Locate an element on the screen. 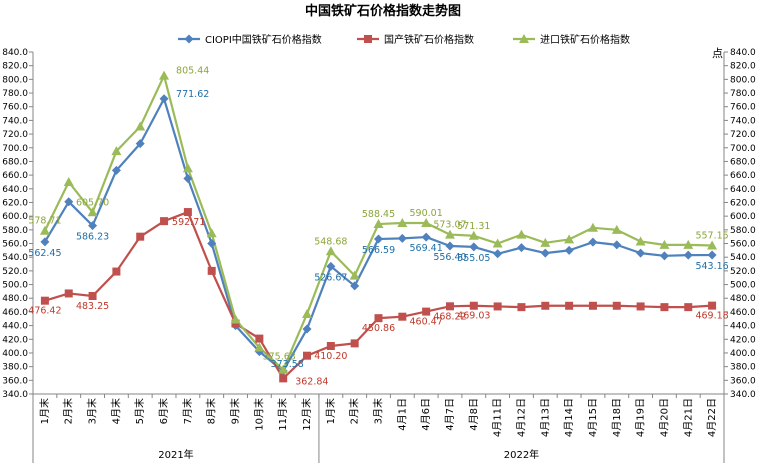 Image resolution: width=766 pixels, height=467 pixels. y-tick-label-right: 340.0 is located at coordinates (743, 395).